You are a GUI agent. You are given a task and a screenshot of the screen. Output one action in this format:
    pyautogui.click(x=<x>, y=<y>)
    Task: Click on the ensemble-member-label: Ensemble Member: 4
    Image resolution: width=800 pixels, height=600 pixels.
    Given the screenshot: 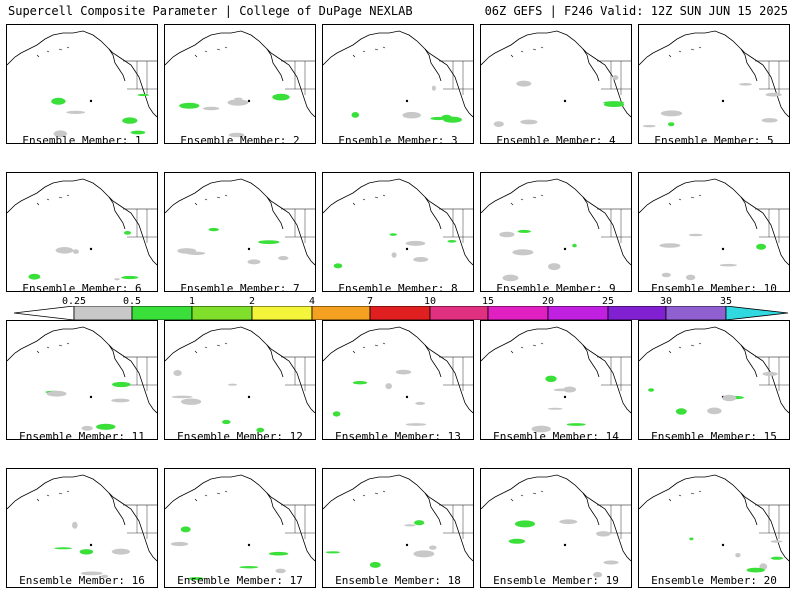 What is the action you would take?
    pyautogui.click(x=556, y=140)
    